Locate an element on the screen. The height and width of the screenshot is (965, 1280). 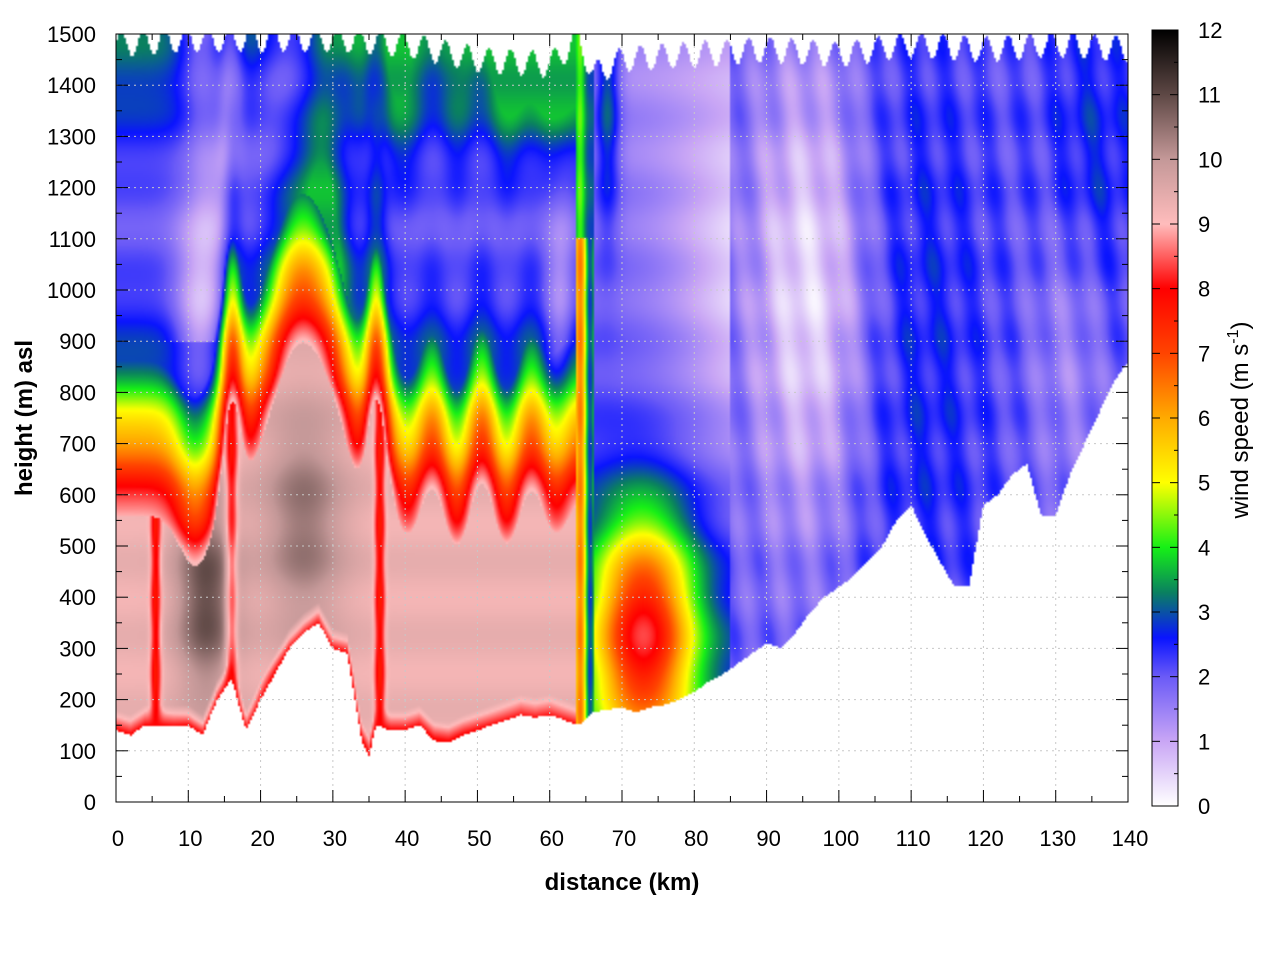
colorbar-tick-label: 11 is located at coordinates (1209, 95).